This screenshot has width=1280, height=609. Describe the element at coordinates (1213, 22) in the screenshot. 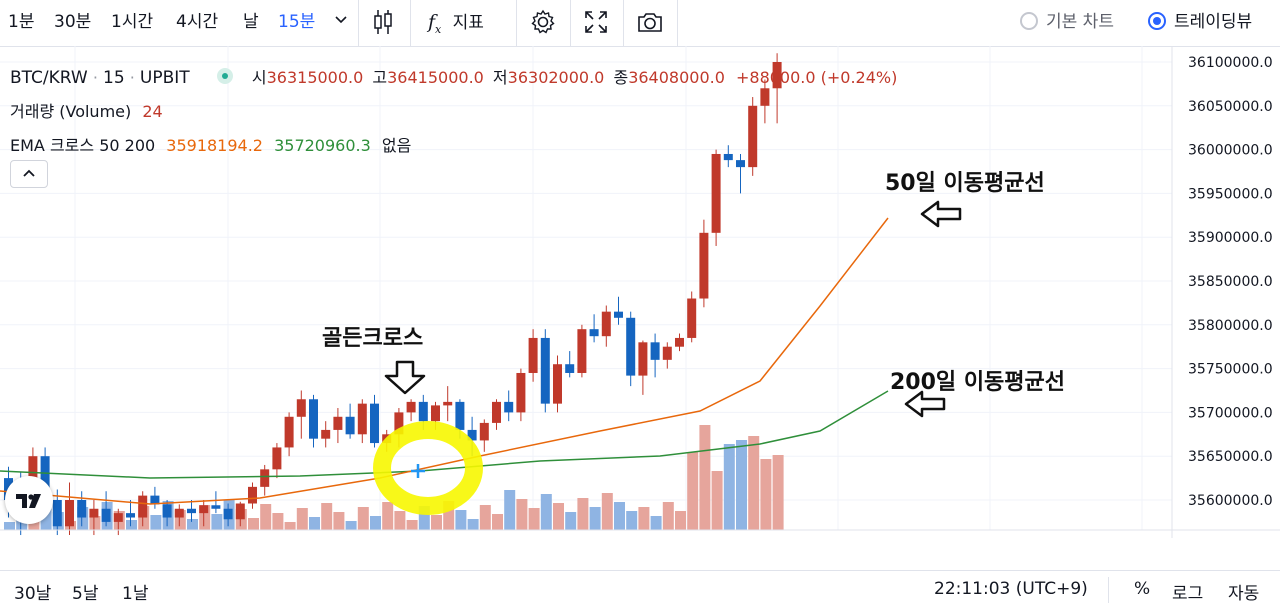

I see `tradingview-label: 트레이딩뷰` at that location.